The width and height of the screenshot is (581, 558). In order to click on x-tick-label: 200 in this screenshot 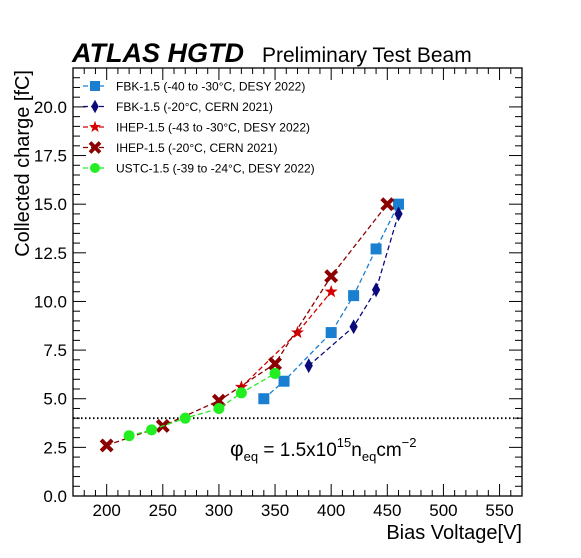, I will do `click(106, 510)`.